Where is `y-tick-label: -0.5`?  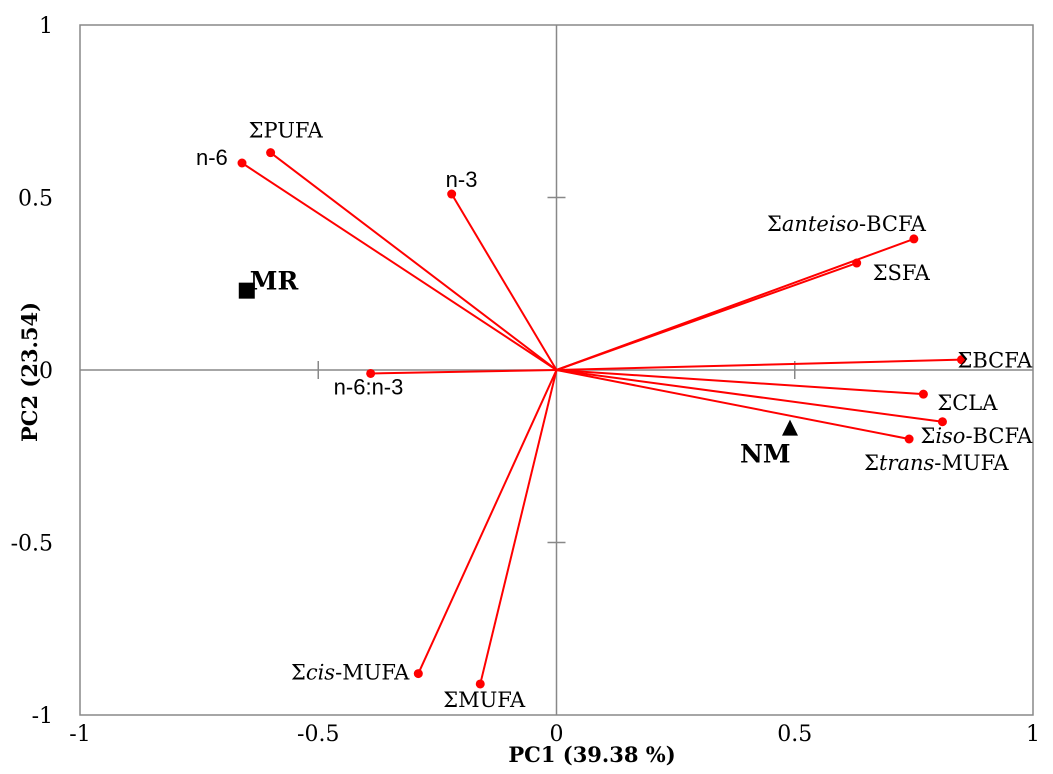
y-tick-label: -0.5 is located at coordinates (32, 544).